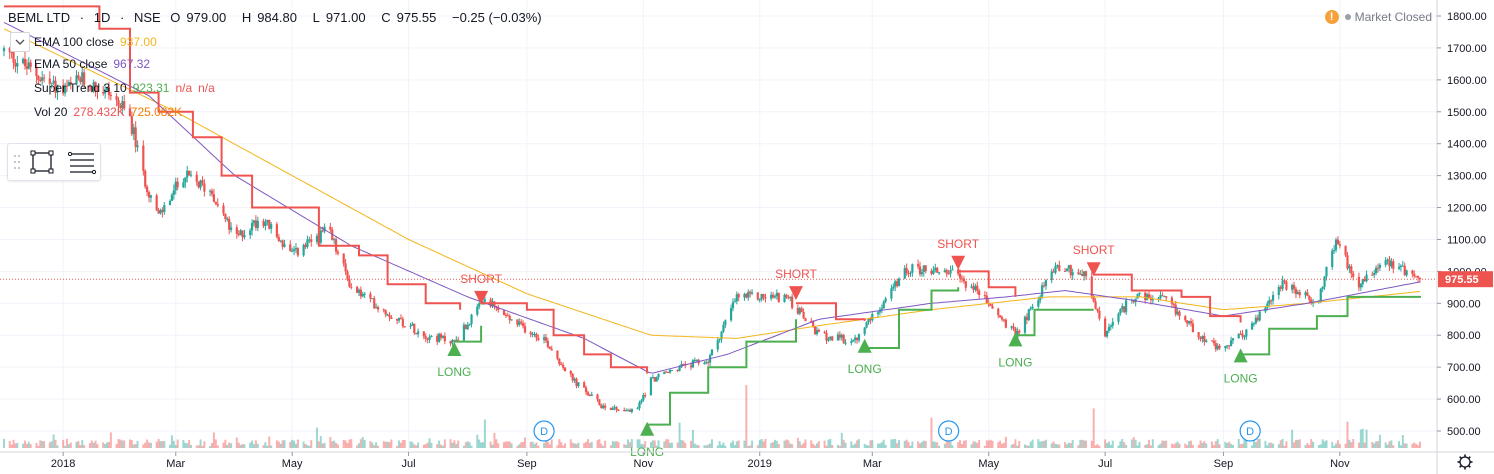 Image resolution: width=1494 pixels, height=474 pixels. Describe the element at coordinates (795, 293) in the screenshot. I see `short-signal-arrow` at that location.